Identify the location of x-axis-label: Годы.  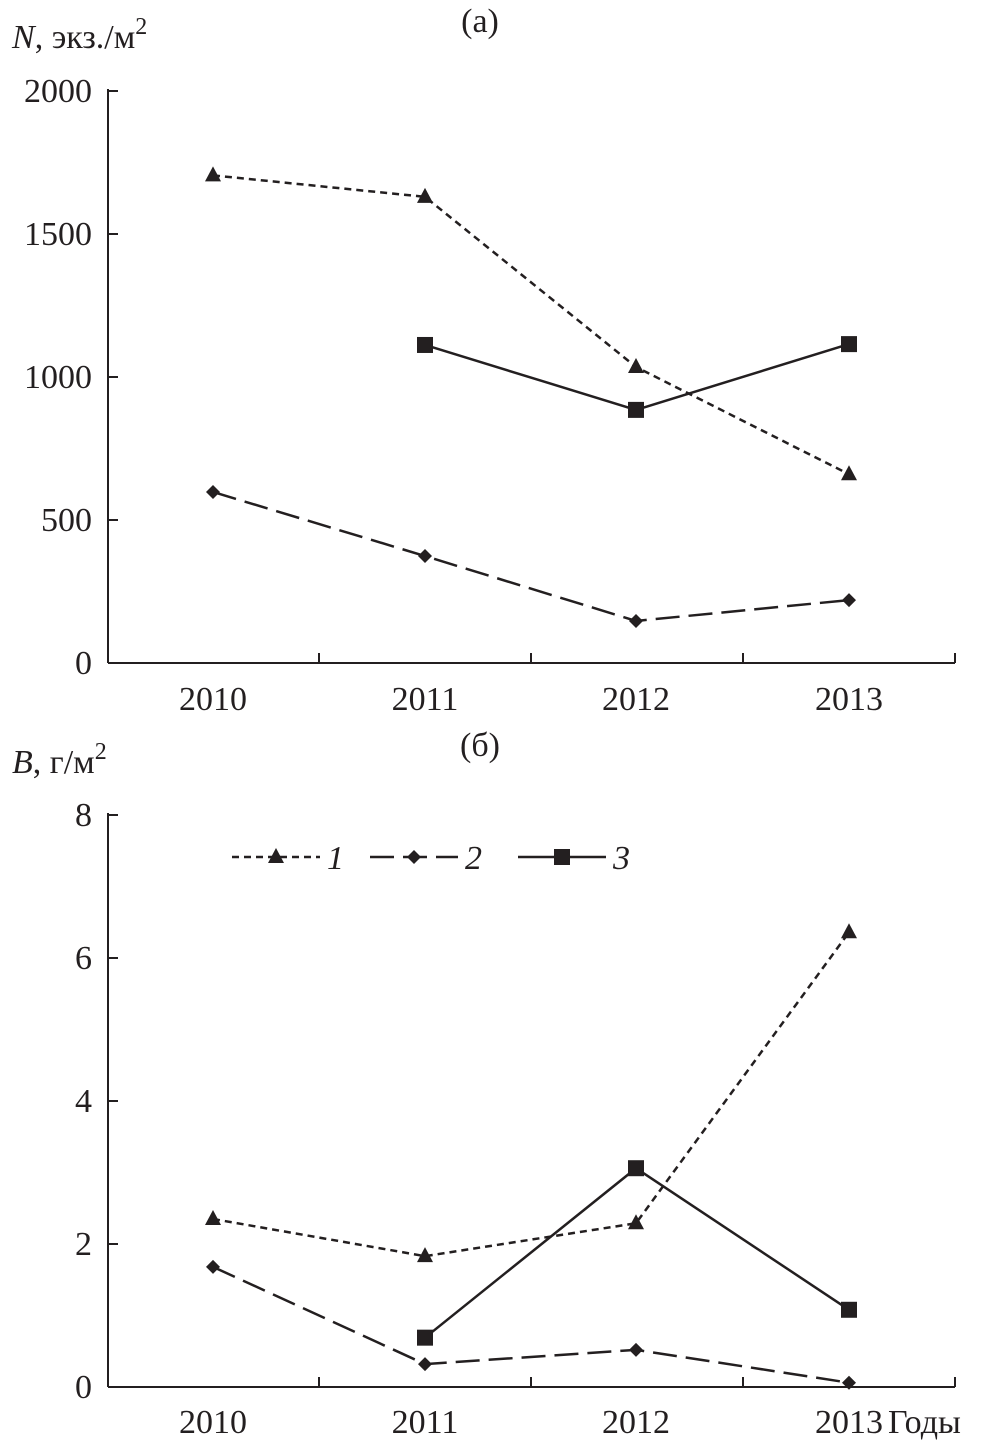
(924, 1422).